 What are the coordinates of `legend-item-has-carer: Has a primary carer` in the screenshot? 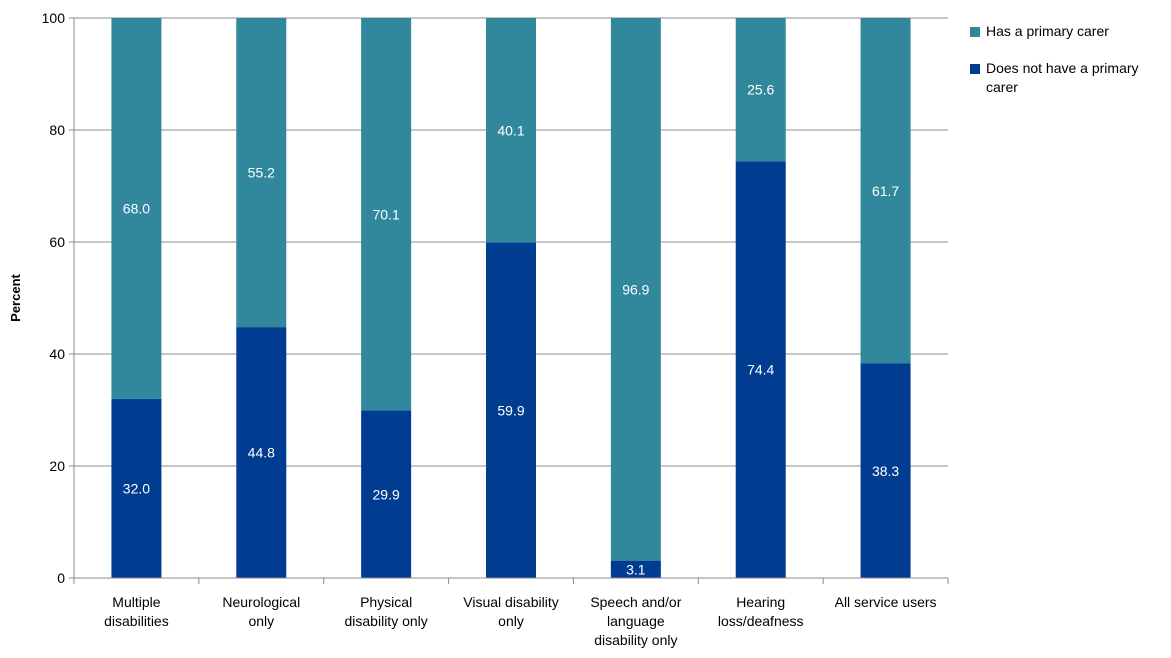 It's located at (1070, 31).